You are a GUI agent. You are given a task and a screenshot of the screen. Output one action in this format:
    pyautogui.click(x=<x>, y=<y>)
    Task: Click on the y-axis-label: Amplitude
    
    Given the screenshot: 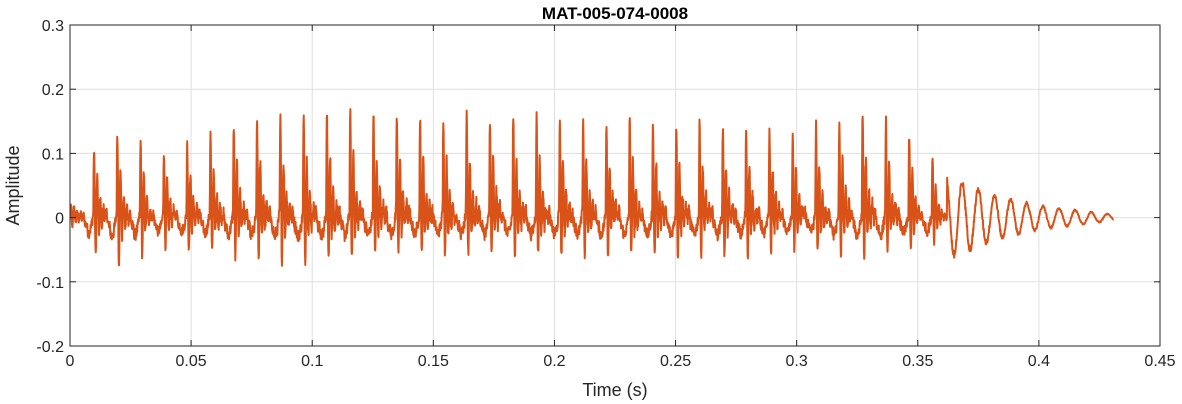 What is the action you would take?
    pyautogui.click(x=13, y=185)
    